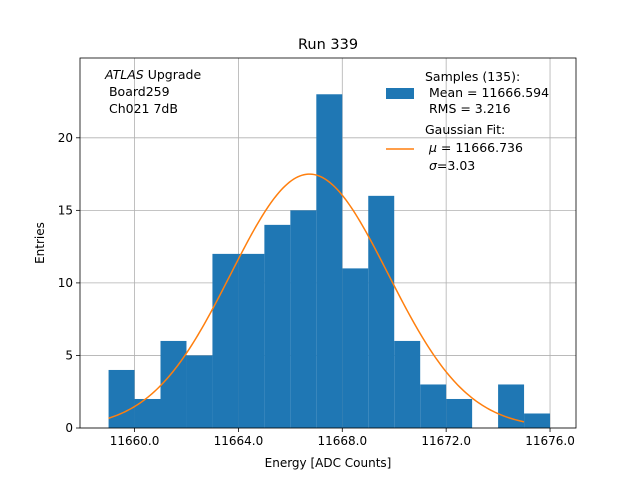  I want to click on y-axis-ticks: 0 5 10 15 20, so click(69, 283).